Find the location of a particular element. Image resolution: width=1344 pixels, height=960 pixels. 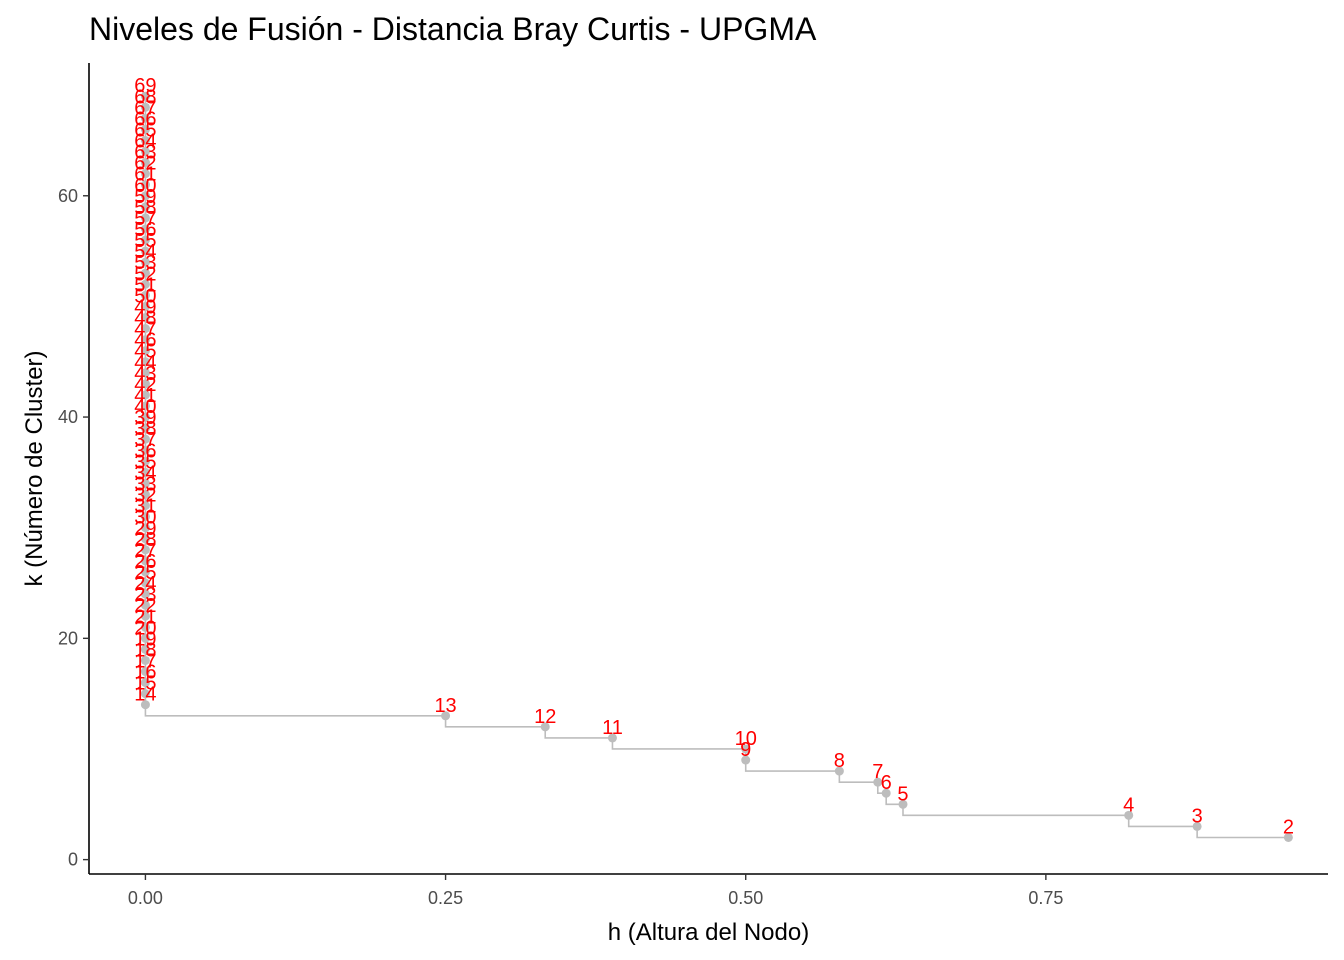

x-tick-label: 0.50 is located at coordinates (745, 898).